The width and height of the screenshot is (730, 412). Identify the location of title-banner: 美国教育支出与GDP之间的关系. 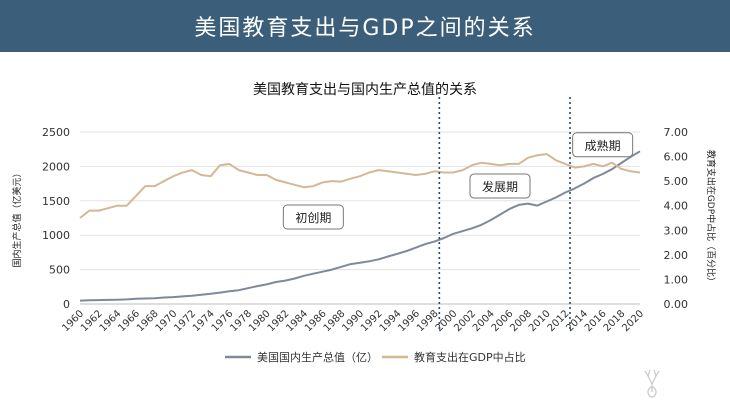
(365, 26).